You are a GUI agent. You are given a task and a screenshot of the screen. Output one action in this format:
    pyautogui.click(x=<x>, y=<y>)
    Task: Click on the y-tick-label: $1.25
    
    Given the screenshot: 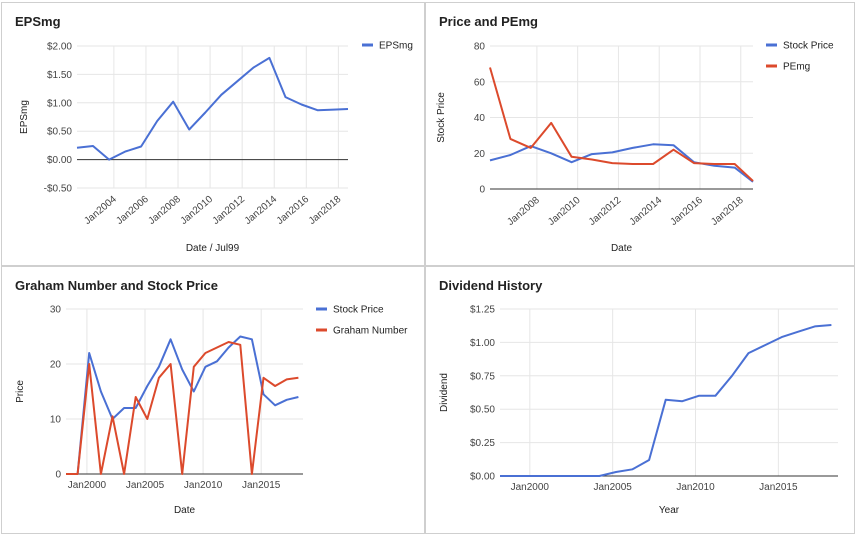 What is the action you would take?
    pyautogui.click(x=482, y=310)
    